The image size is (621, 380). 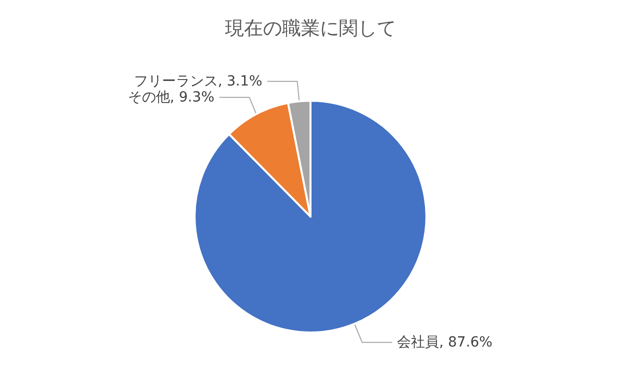 What do you see at coordinates (310, 29) in the screenshot?
I see `chart-title: 現在の職業に関して` at bounding box center [310, 29].